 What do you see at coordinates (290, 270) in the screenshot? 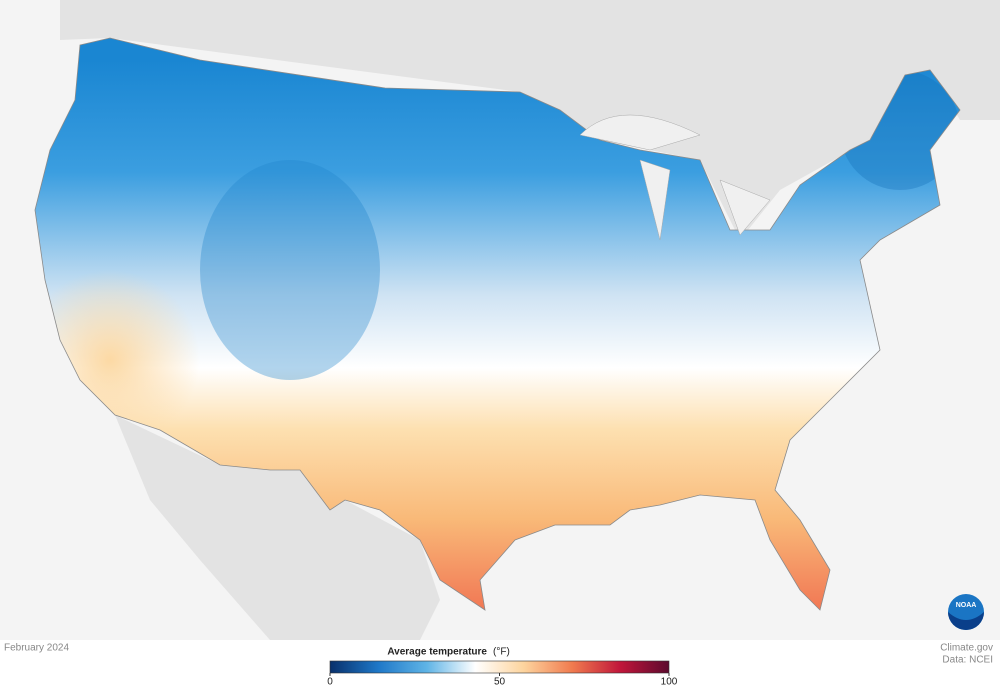
I see `rockies-cold` at bounding box center [290, 270].